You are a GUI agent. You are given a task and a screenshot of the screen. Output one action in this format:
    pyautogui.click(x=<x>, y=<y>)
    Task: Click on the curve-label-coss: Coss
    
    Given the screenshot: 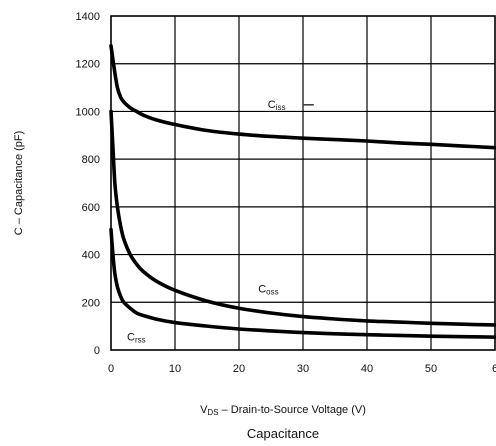 What is the action you would take?
    pyautogui.click(x=268, y=290)
    